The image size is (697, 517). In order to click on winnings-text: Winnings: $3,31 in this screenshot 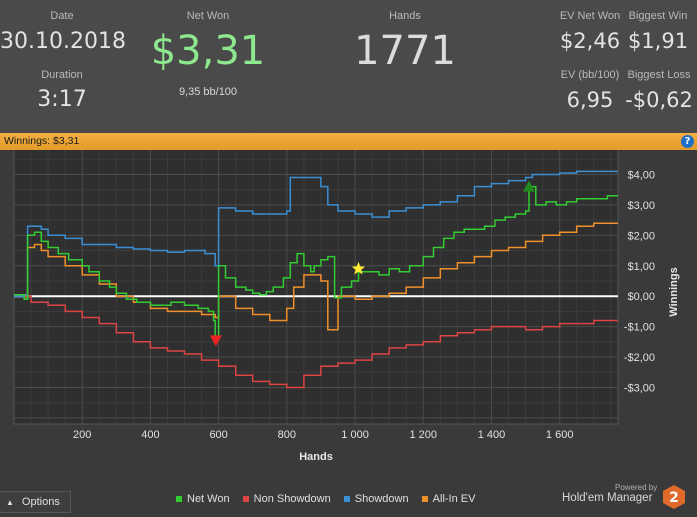, I will do `click(42, 141)`.